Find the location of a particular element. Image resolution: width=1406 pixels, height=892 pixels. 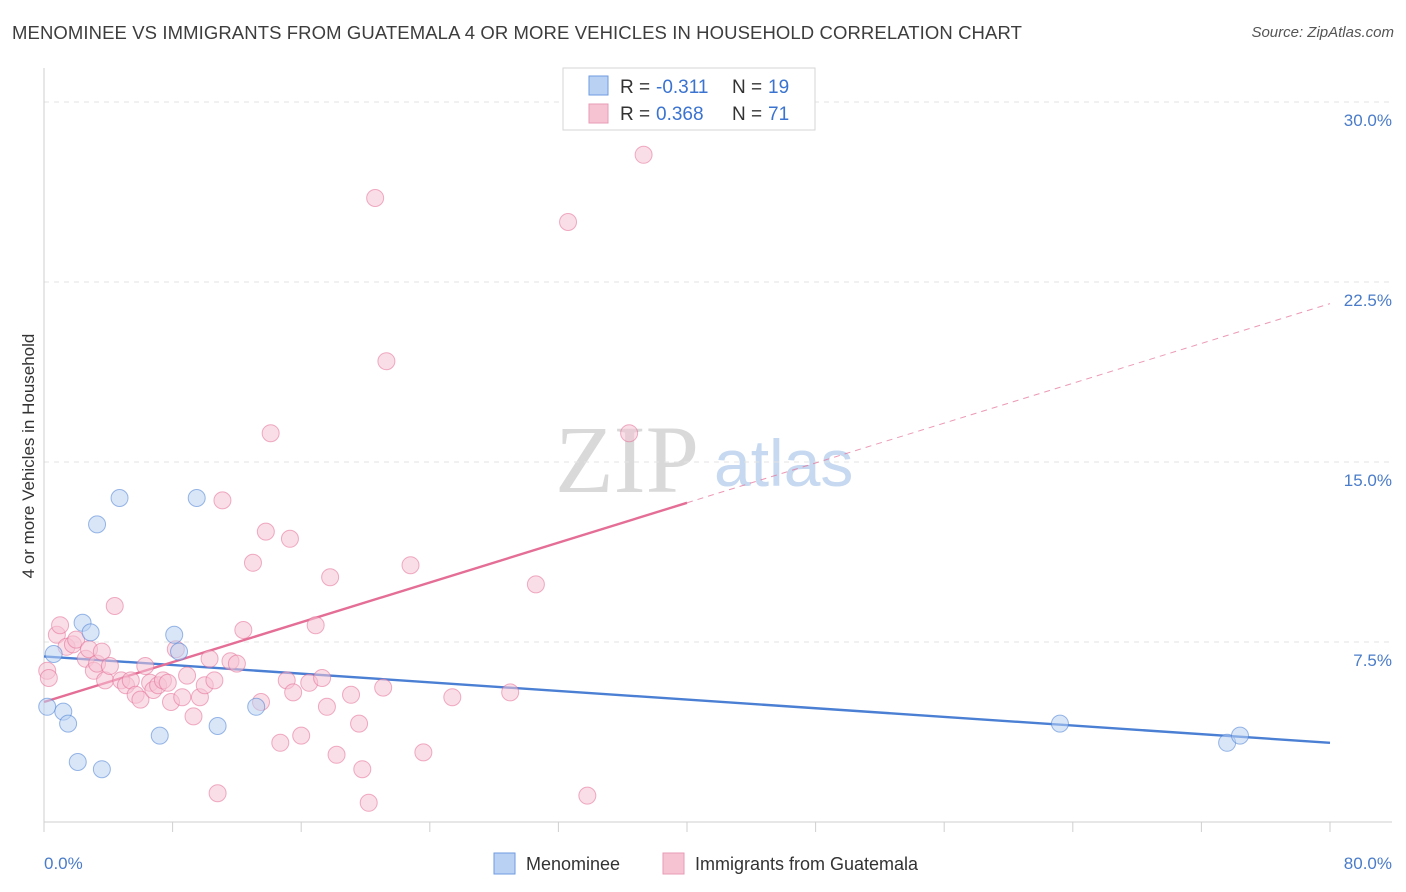

y-tick-label: 22.5% is located at coordinates (1368, 300).